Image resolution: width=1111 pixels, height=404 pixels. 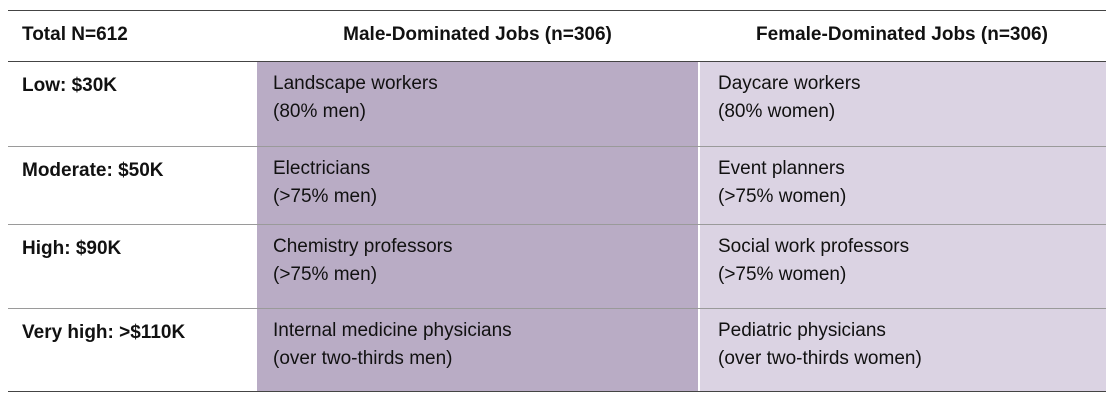 I want to click on job-title: Social work professors, so click(x=814, y=246).